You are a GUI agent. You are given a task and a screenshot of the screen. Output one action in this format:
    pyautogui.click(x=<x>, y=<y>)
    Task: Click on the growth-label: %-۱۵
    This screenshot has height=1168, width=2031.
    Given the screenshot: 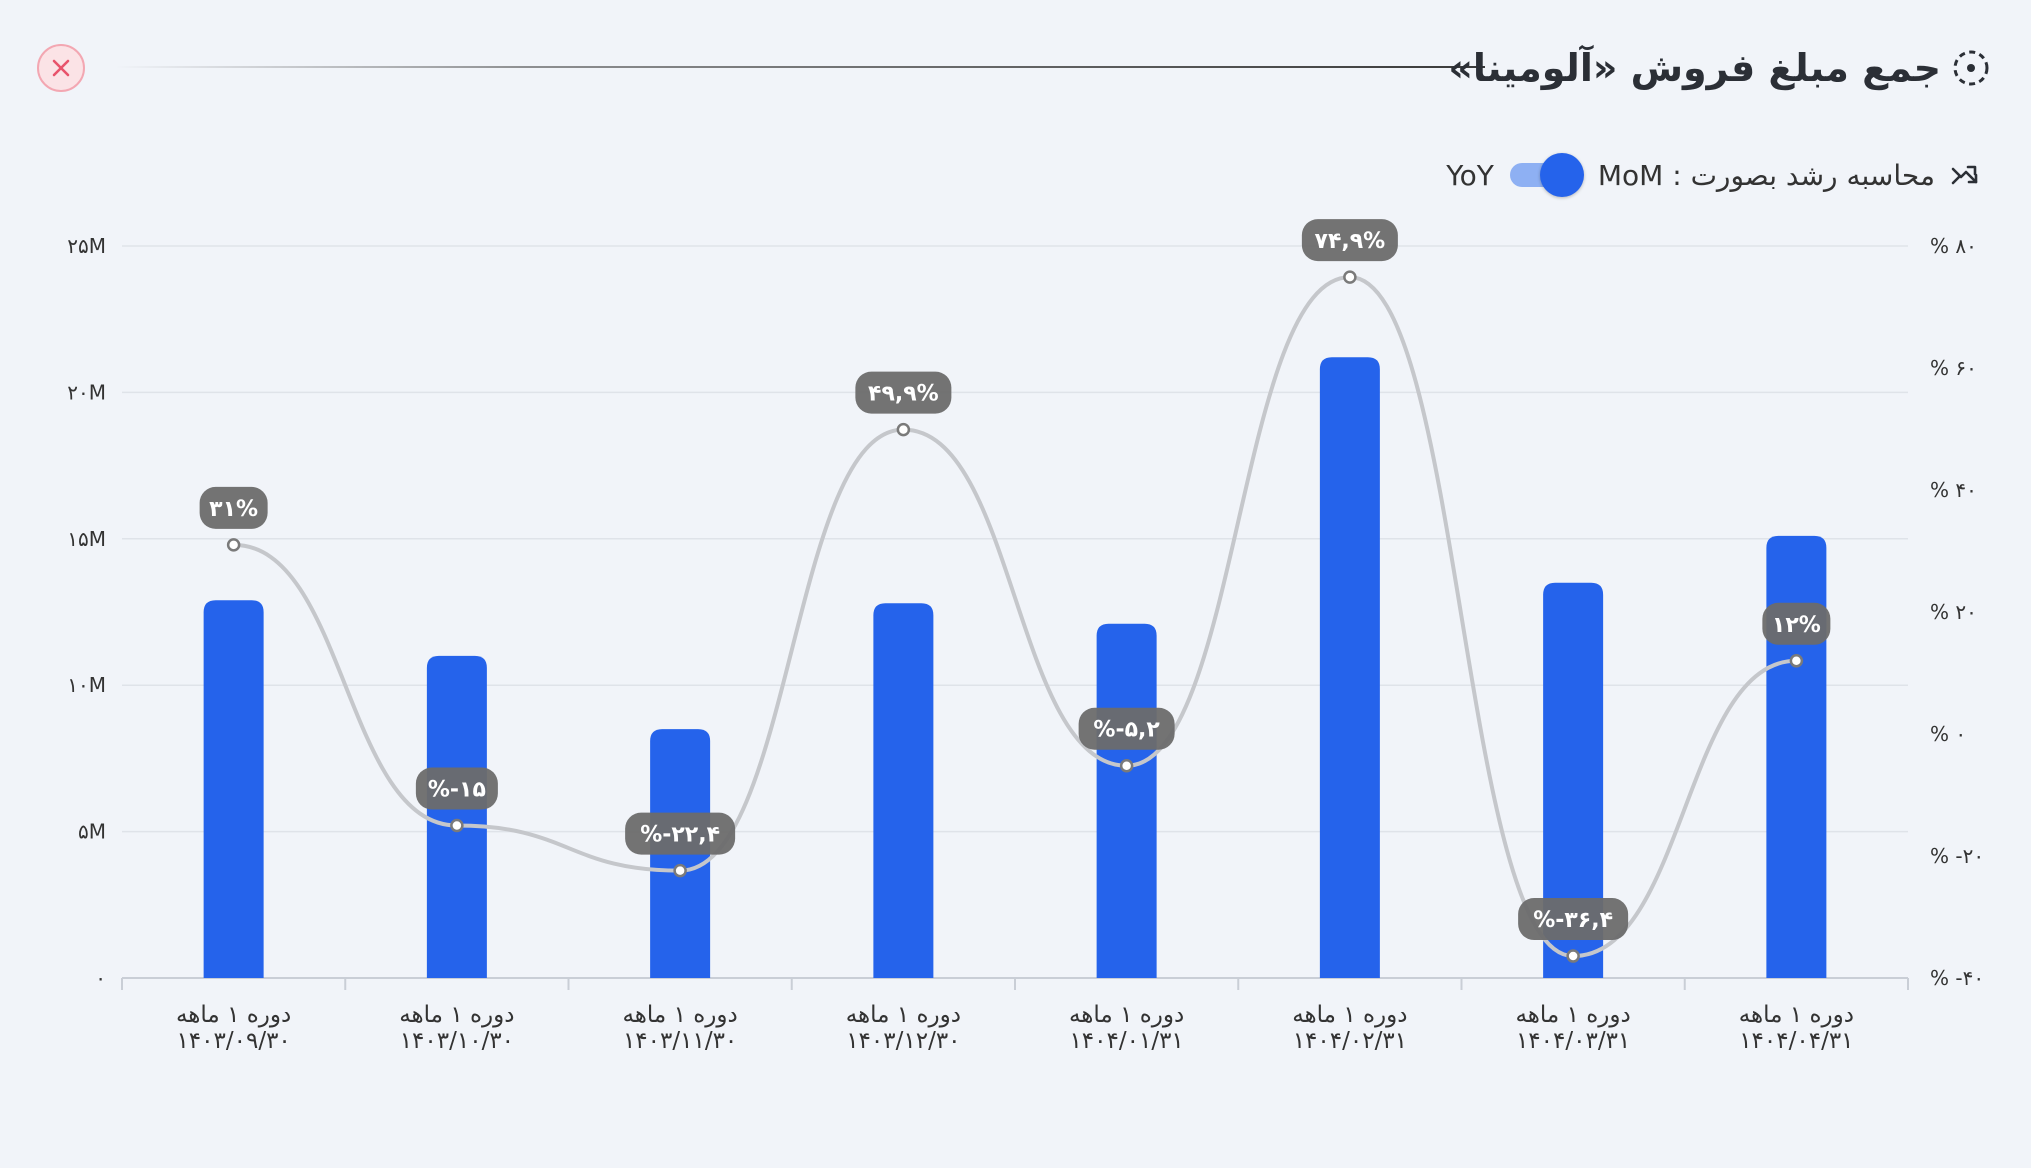 What is the action you would take?
    pyautogui.click(x=457, y=790)
    